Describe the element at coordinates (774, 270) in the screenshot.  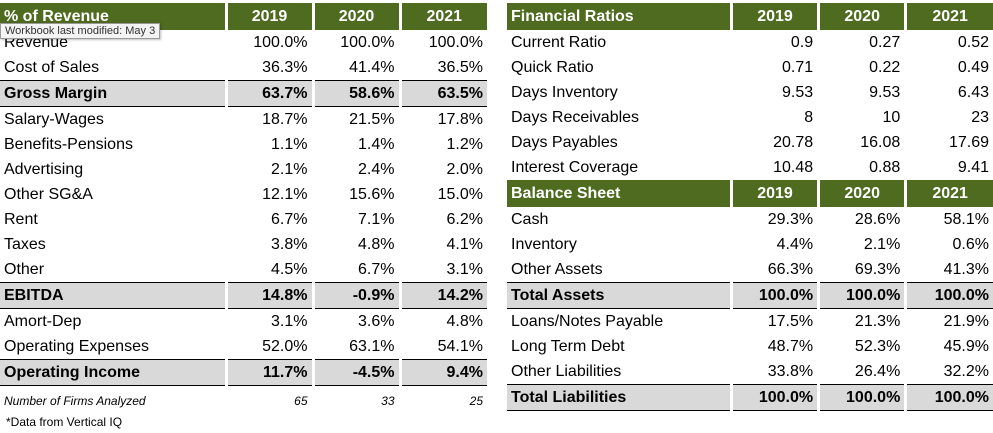
I see `row-value-cell: 66.3%` at that location.